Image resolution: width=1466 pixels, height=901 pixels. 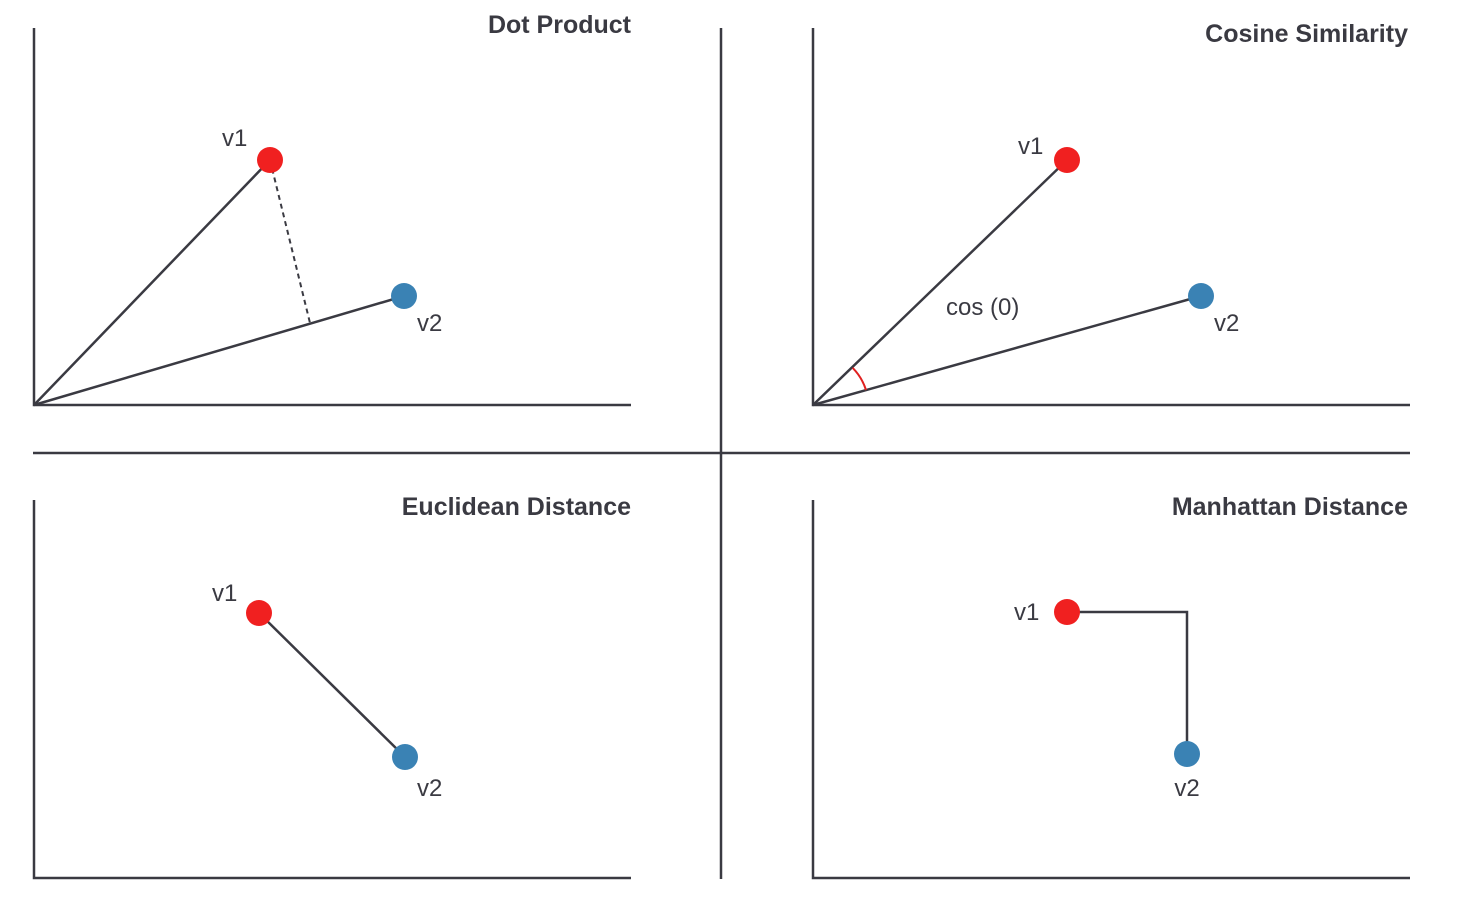 I want to click on manhattan-distance-v1-label: v1, so click(x=1026, y=612).